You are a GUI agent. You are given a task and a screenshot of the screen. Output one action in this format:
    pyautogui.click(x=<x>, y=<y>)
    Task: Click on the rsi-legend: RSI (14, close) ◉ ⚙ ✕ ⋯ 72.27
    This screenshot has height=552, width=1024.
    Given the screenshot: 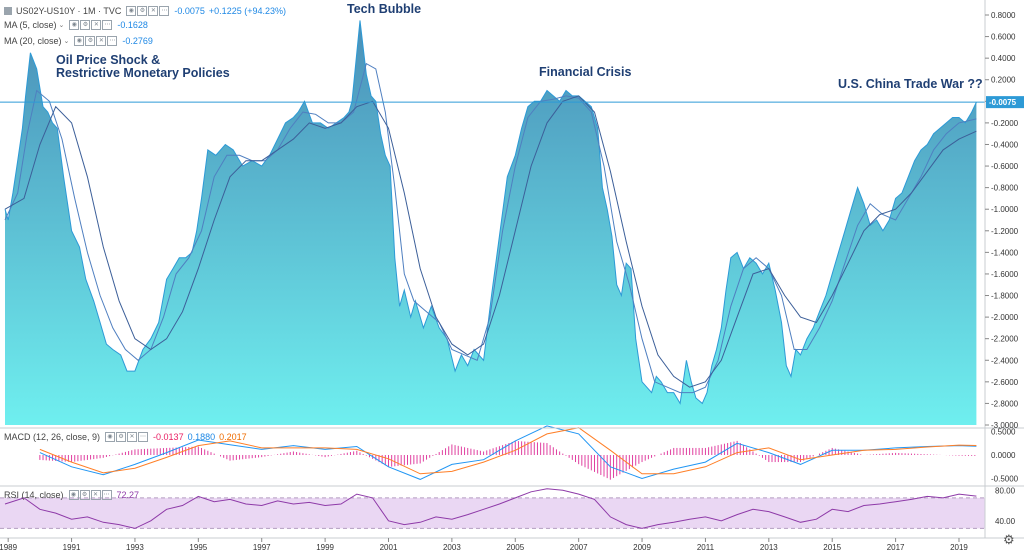 What is the action you would take?
    pyautogui.click(x=71, y=495)
    